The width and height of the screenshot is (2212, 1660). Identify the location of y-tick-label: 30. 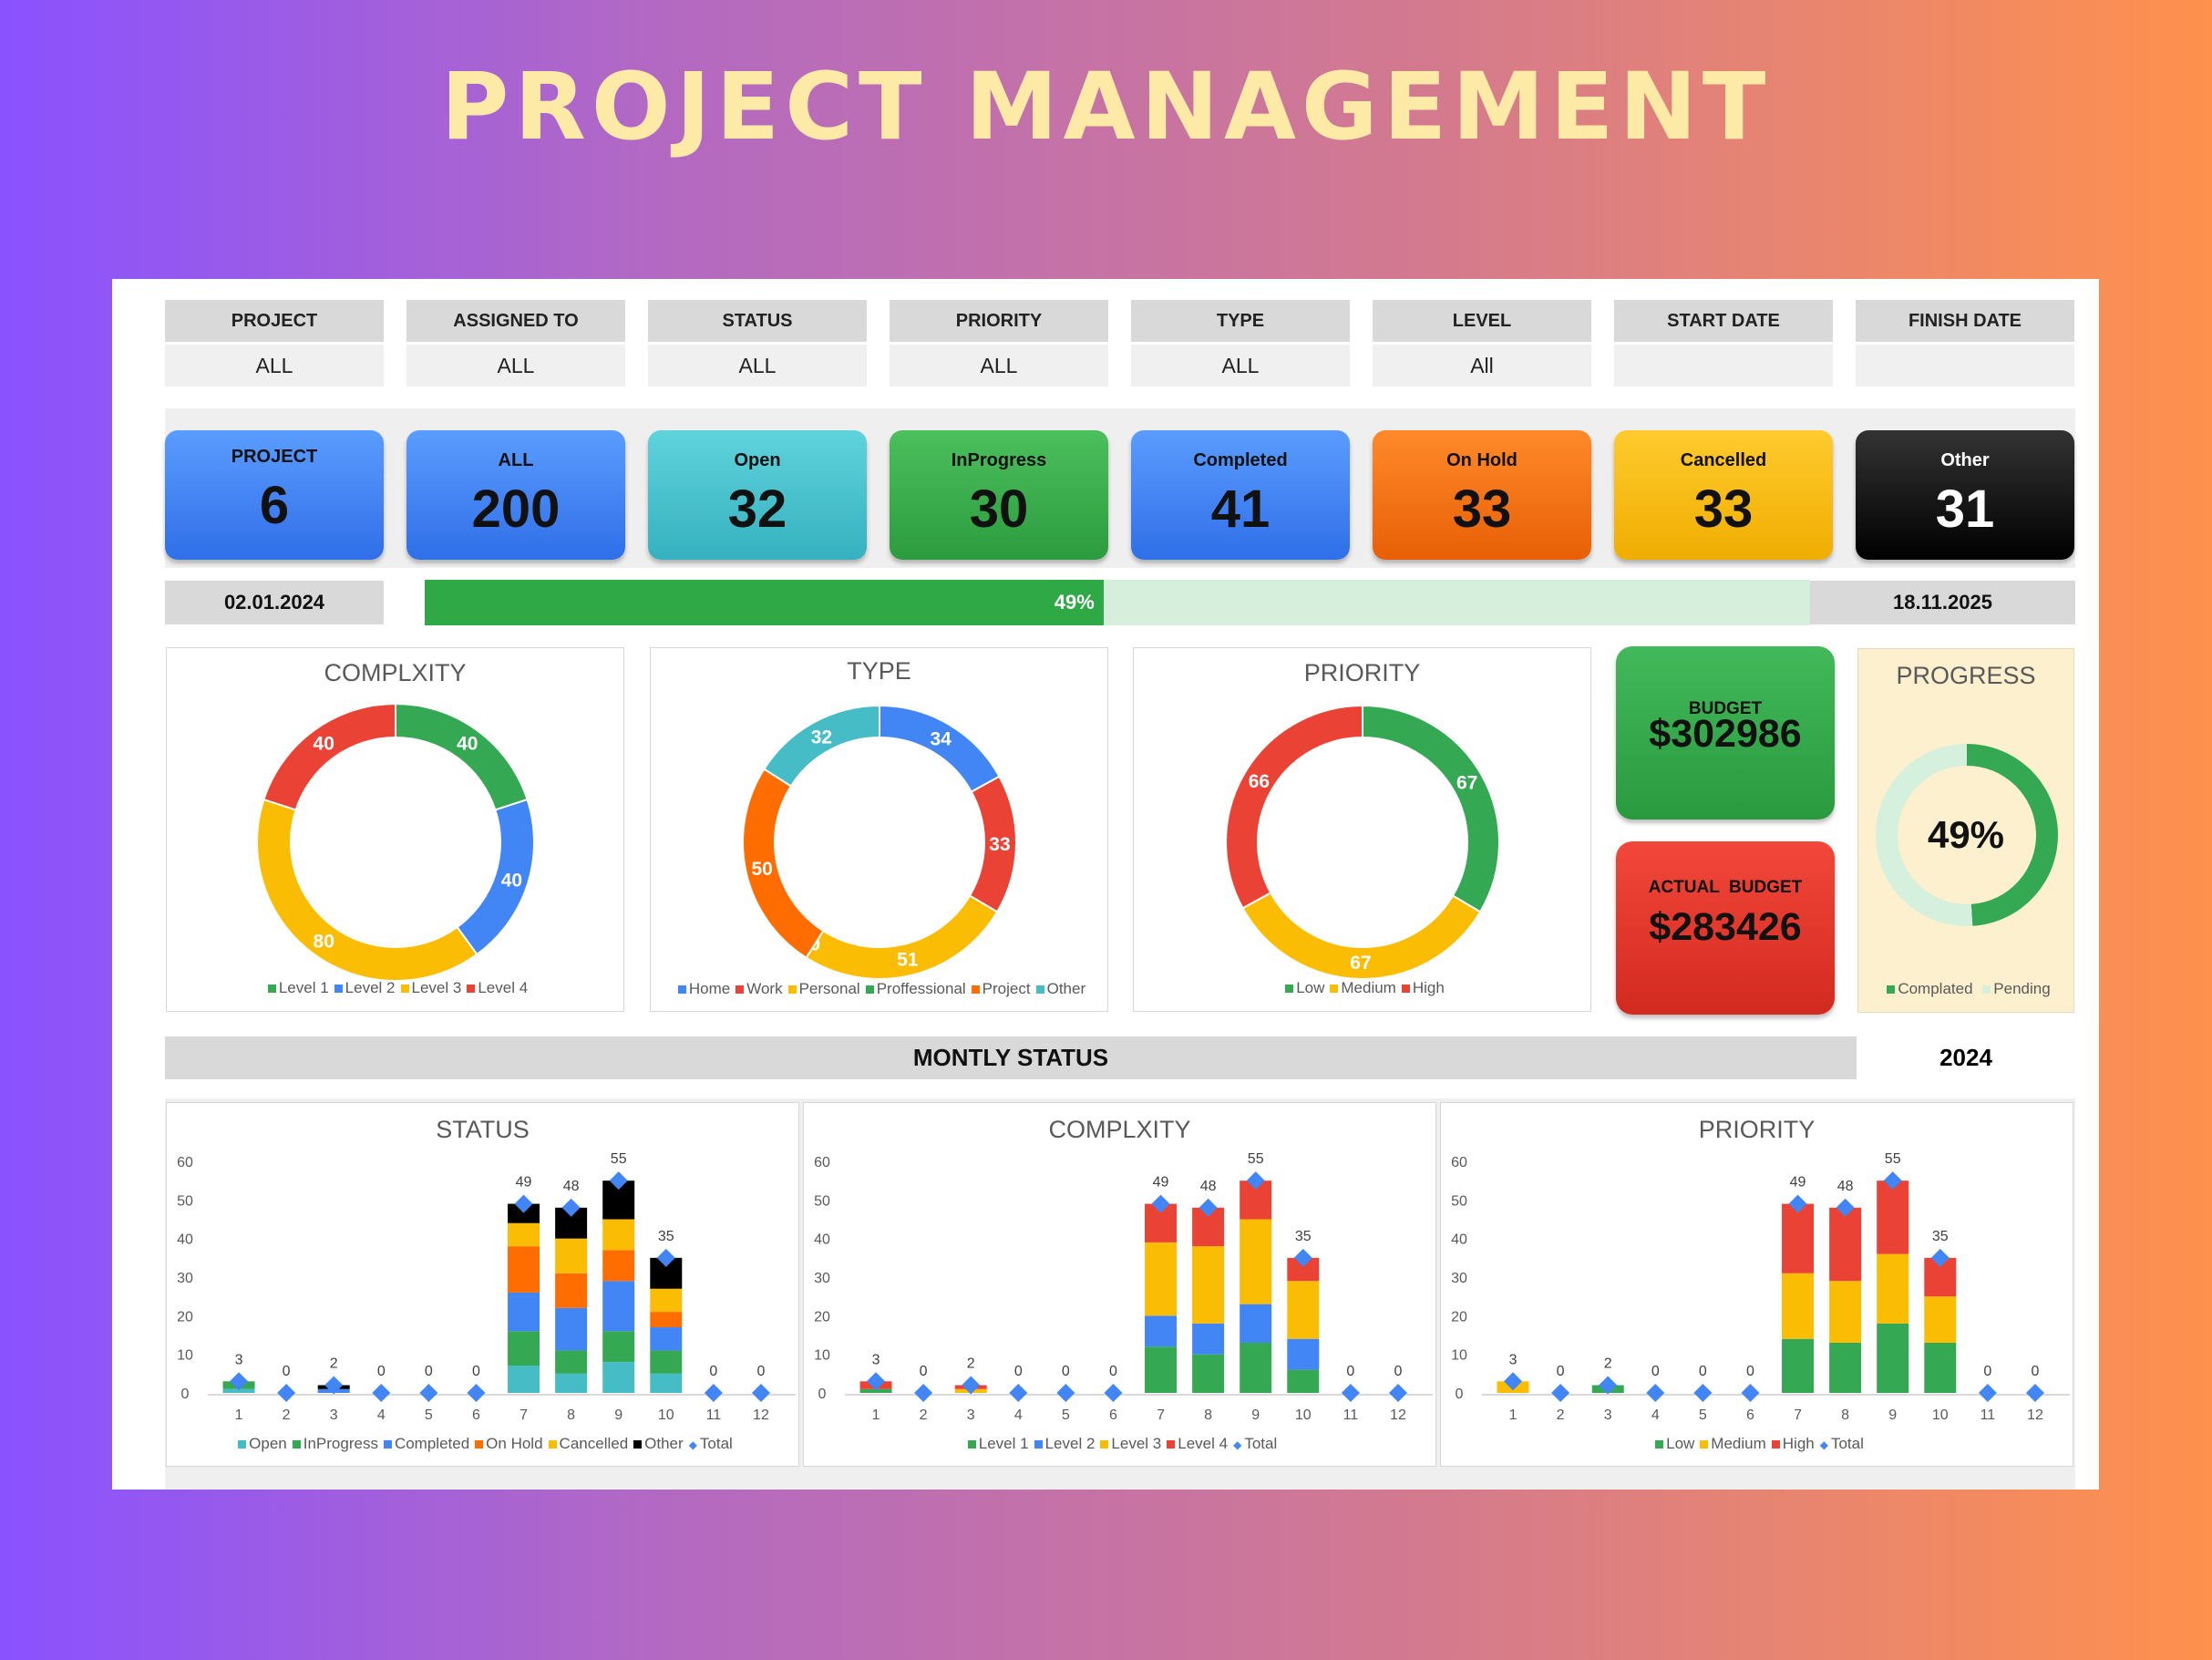
(1459, 1279).